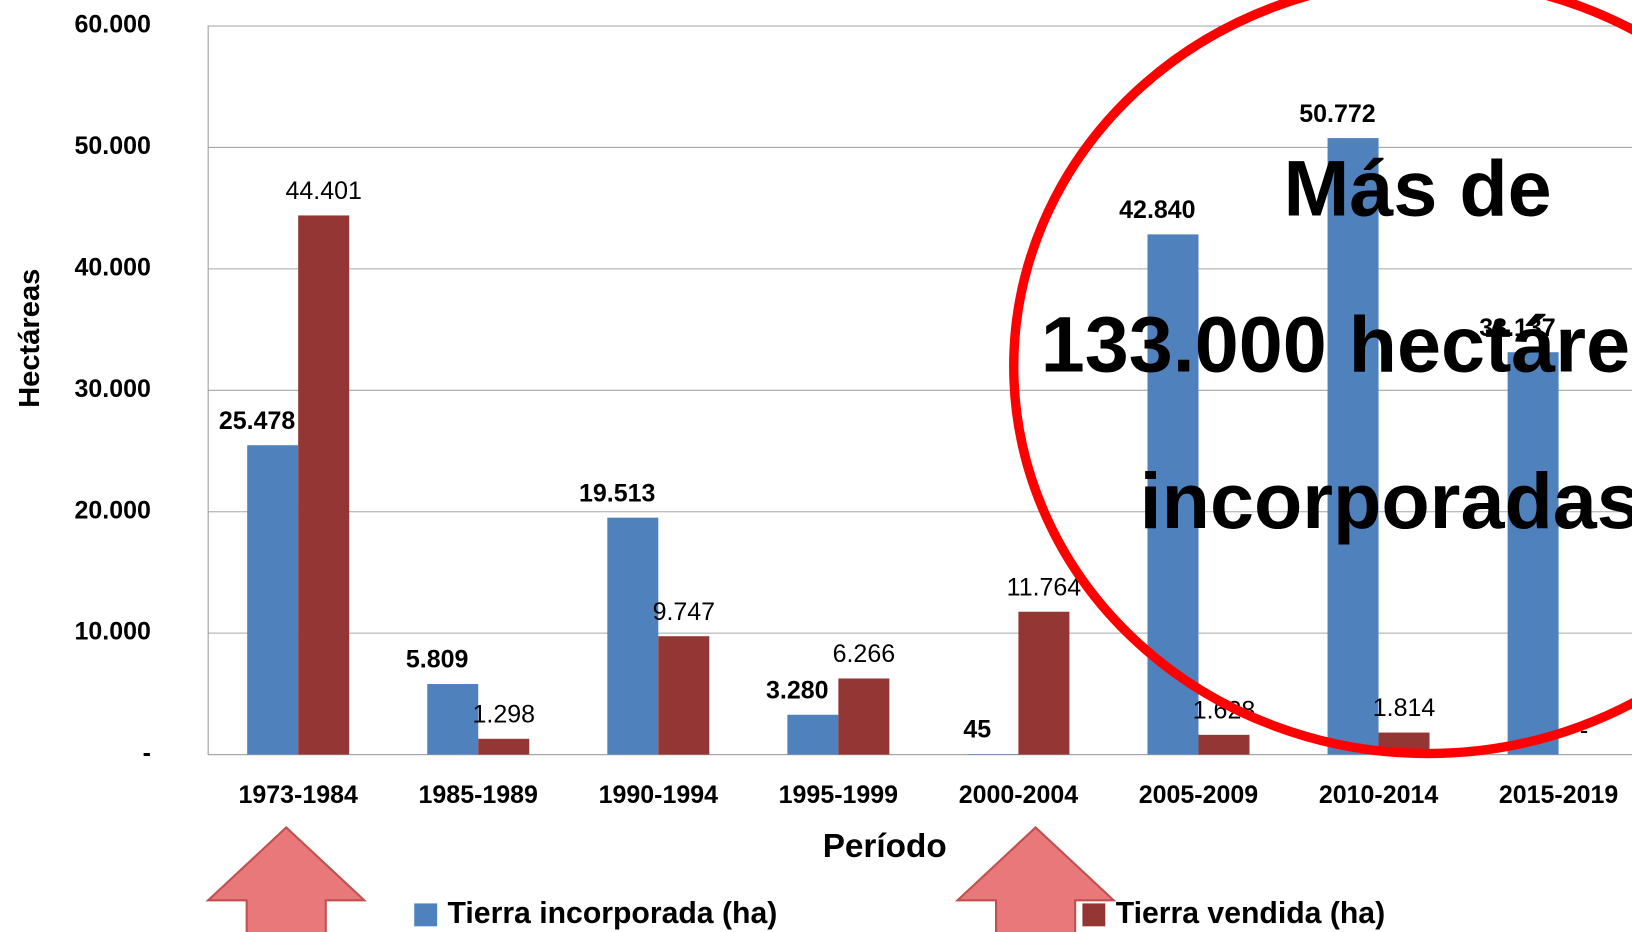 The width and height of the screenshot is (1632, 932). I want to click on y-axis-label: Hectáreas, so click(30, 338).